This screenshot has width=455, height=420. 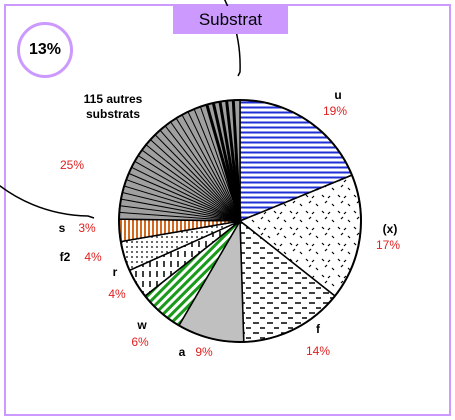 What do you see at coordinates (140, 342) in the screenshot?
I see `value-label: 6%` at bounding box center [140, 342].